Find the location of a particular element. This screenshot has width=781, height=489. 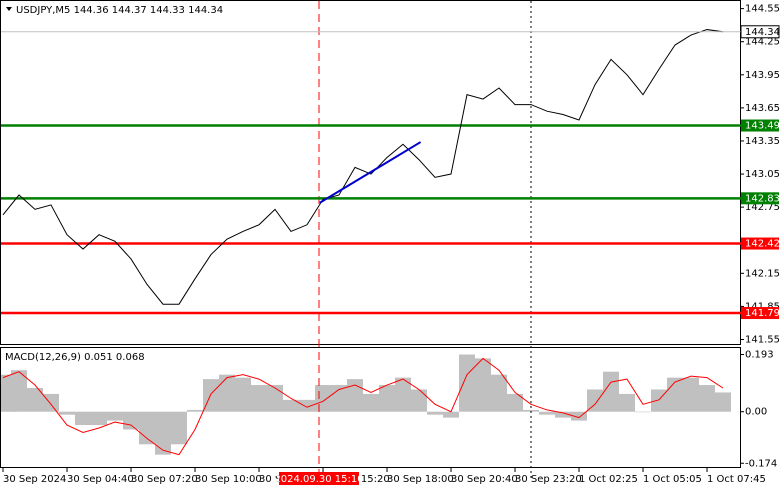

x-tick-label: 30 Sep 10:00 is located at coordinates (228, 479).